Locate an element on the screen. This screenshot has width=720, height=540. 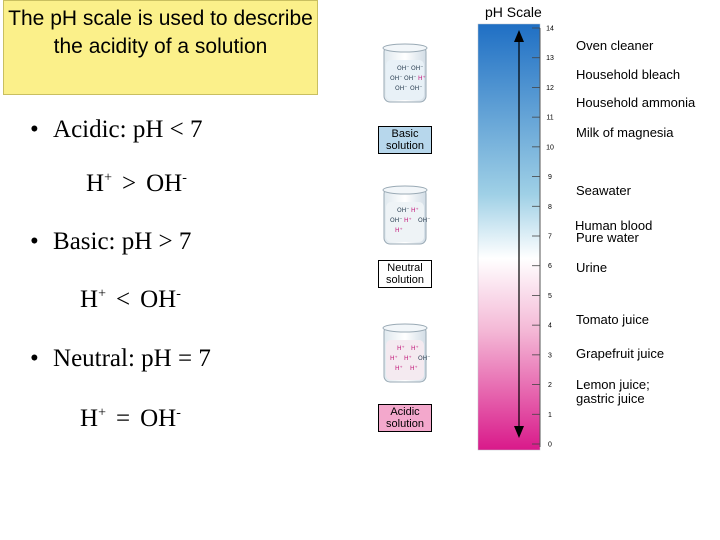
ph-example-text: Milk of magnesia is located at coordinates (625, 132).